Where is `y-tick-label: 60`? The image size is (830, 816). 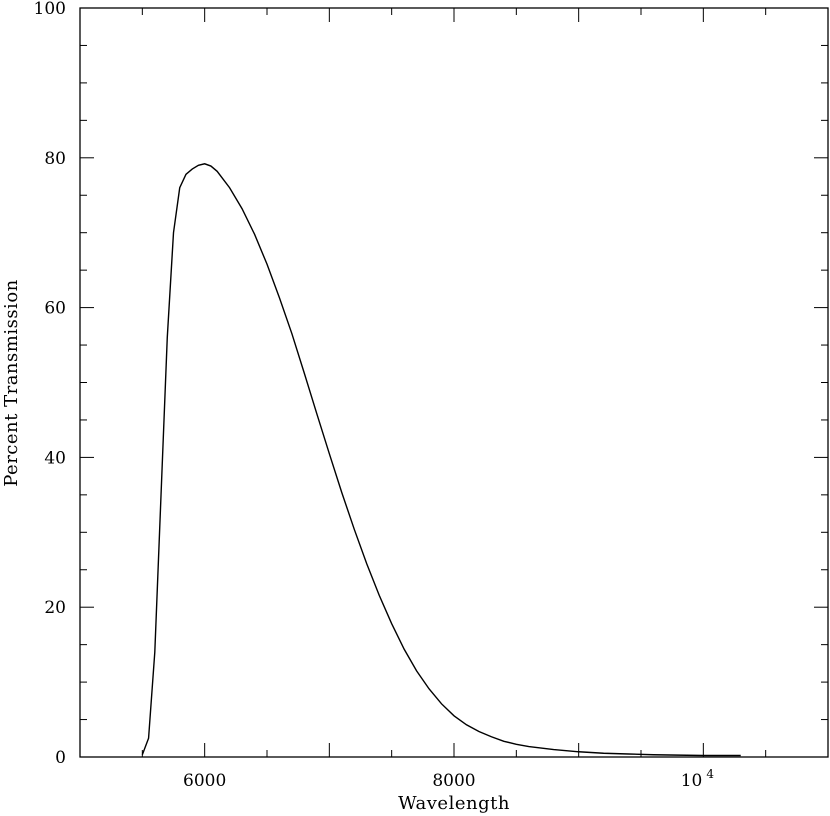 y-tick-label: 60 is located at coordinates (55, 309).